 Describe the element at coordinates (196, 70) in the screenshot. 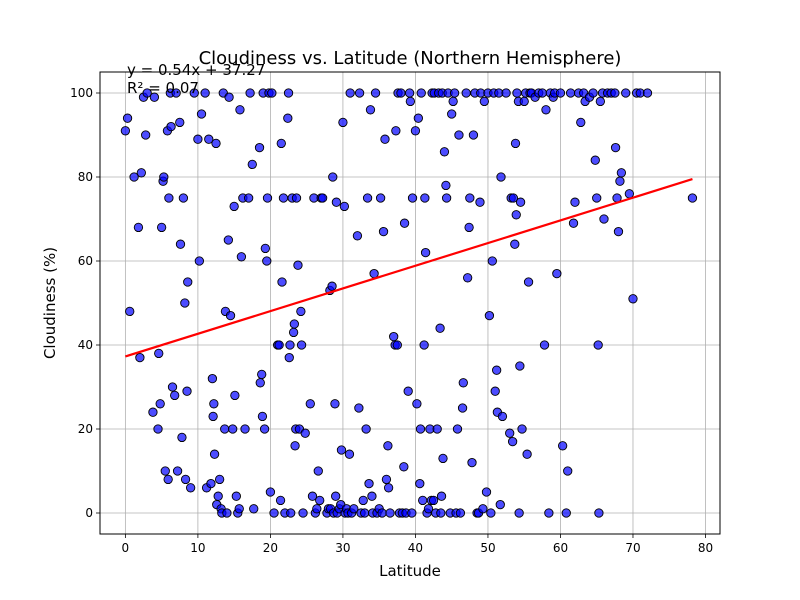

I see `regression-equation: y = 0.54x + 37.27` at that location.